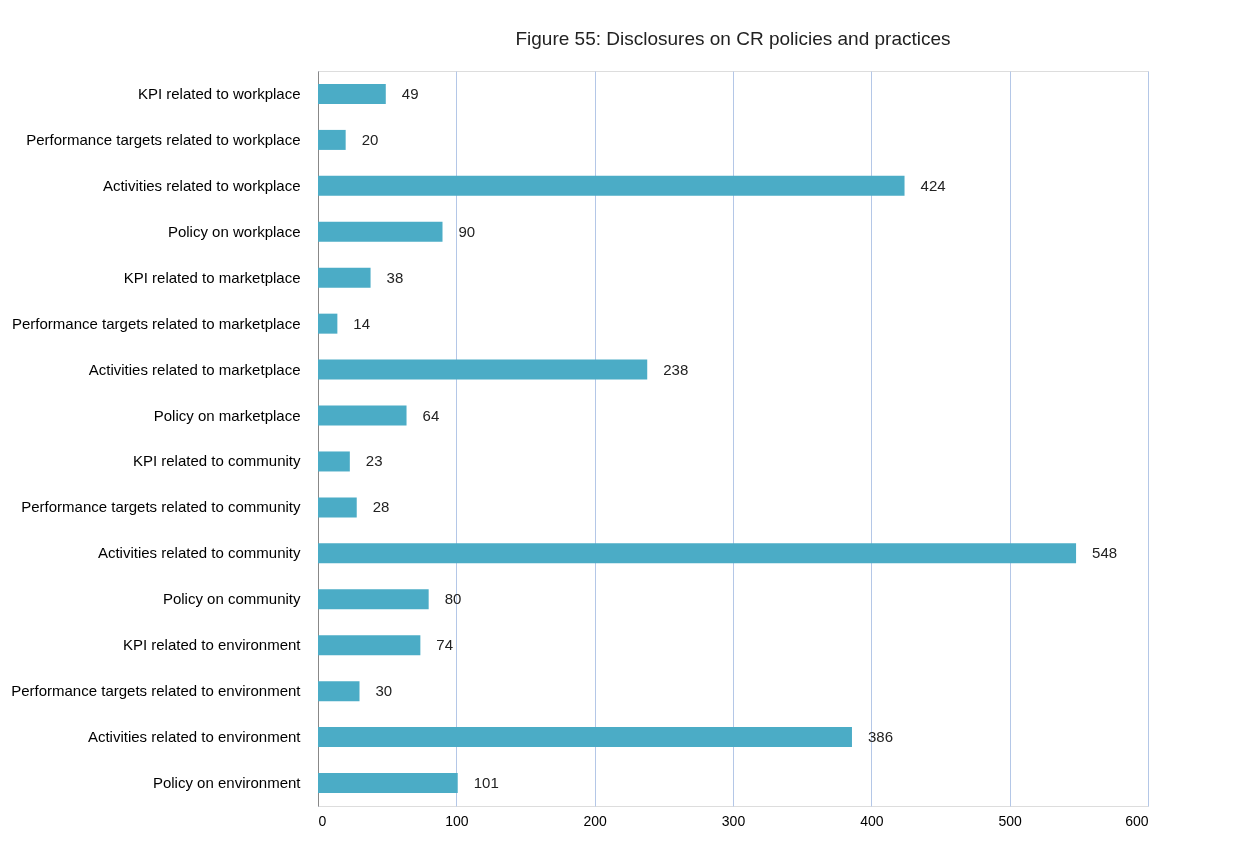 This screenshot has height=868, width=1249. Describe the element at coordinates (410, 93) in the screenshot. I see `data-label: 49` at that location.